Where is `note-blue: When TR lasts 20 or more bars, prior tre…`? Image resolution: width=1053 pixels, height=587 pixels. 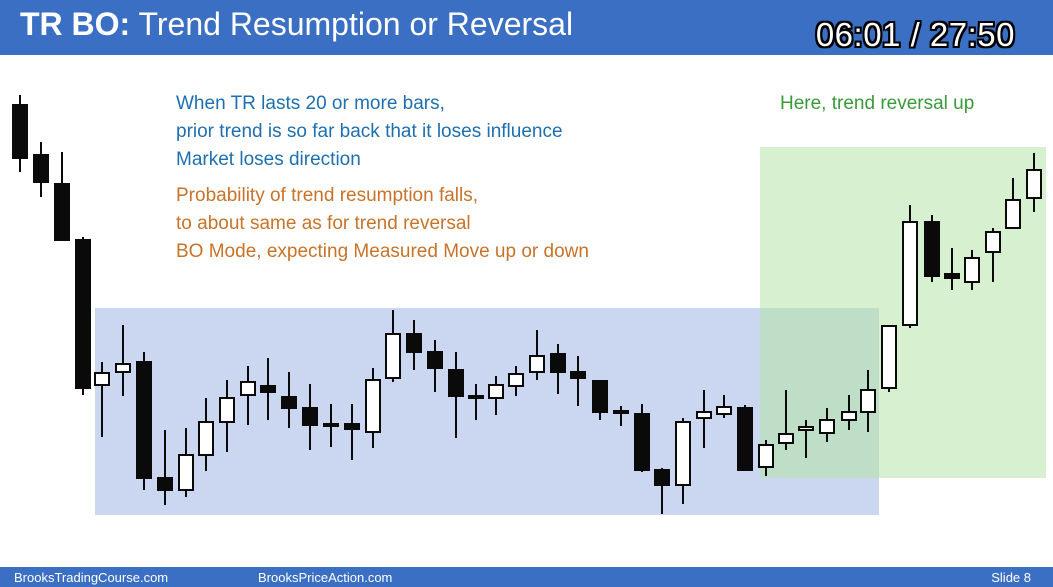
note-blue: When TR lasts 20 or more bars, prior tre… is located at coordinates (369, 132).